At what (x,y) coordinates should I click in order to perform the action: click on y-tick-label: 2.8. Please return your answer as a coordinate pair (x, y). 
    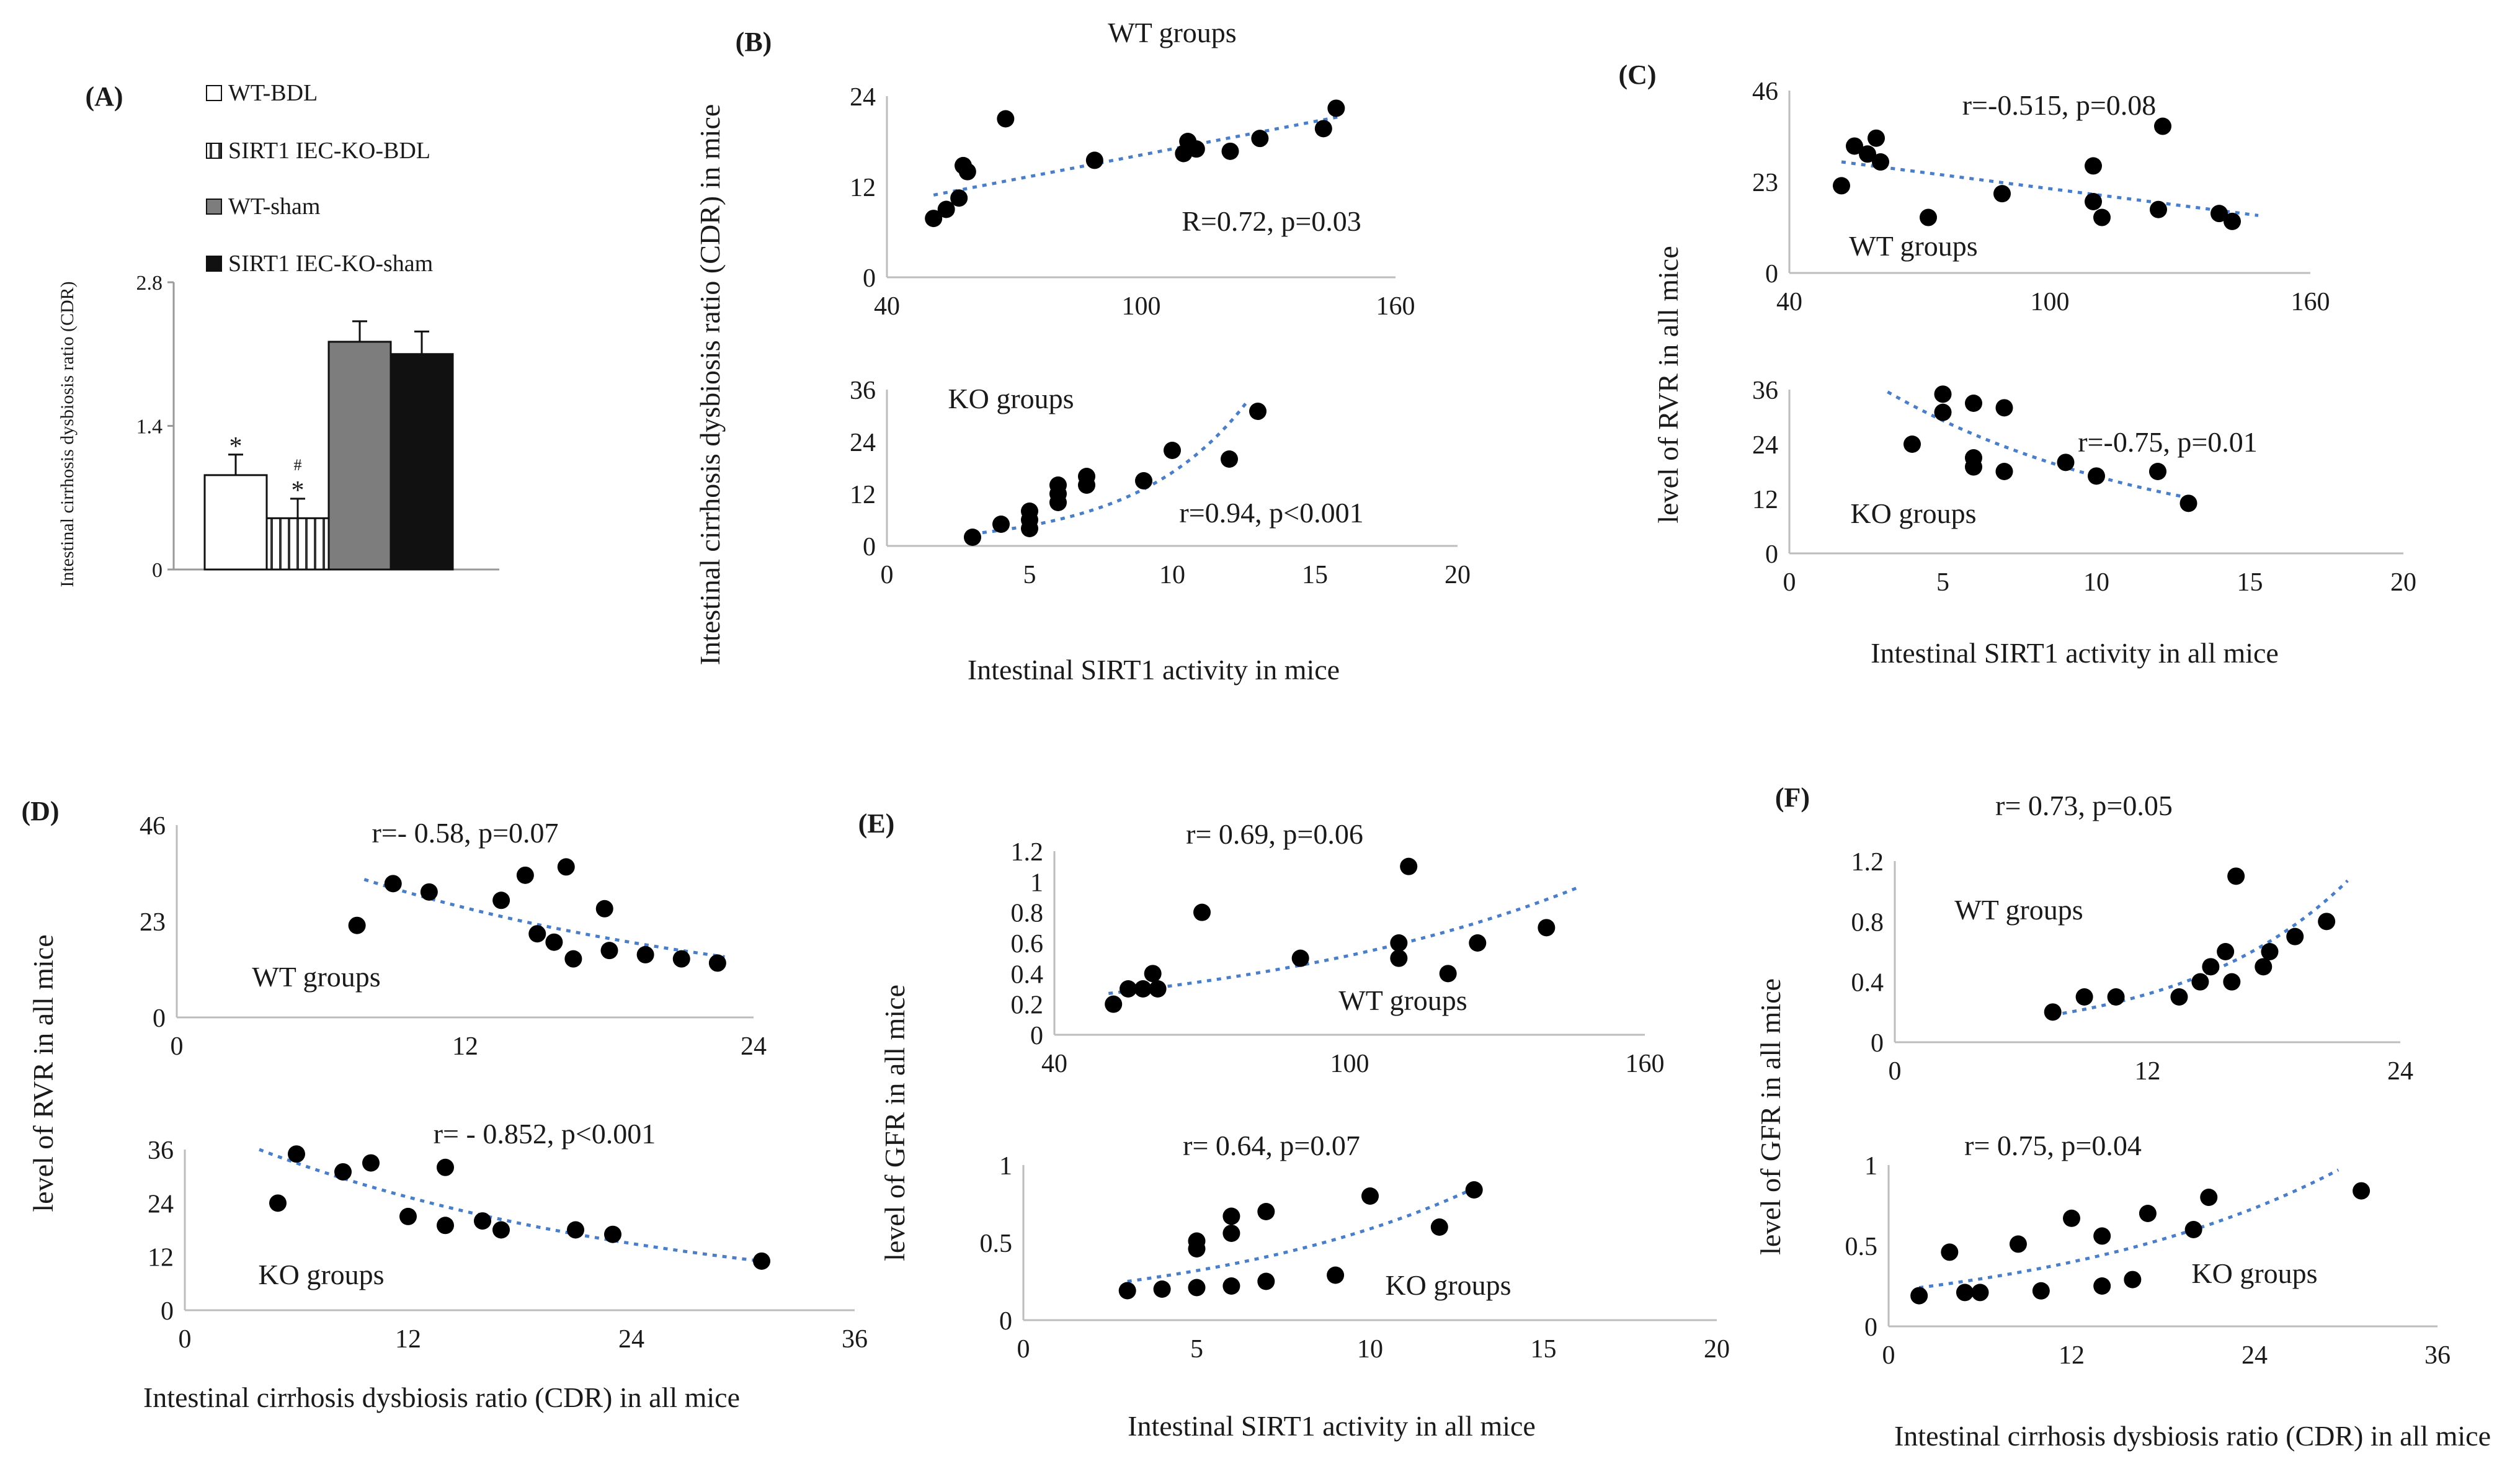
    Looking at the image, I should click on (149, 283).